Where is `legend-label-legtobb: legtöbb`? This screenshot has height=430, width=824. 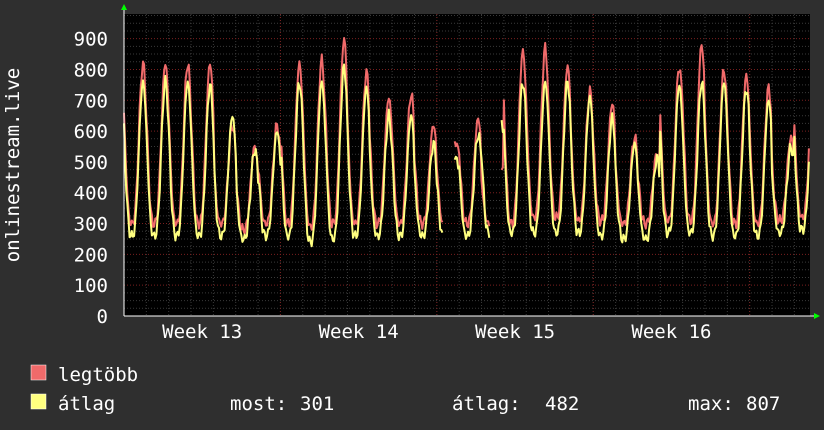 legend-label-legtobb: legtöbb is located at coordinates (98, 375).